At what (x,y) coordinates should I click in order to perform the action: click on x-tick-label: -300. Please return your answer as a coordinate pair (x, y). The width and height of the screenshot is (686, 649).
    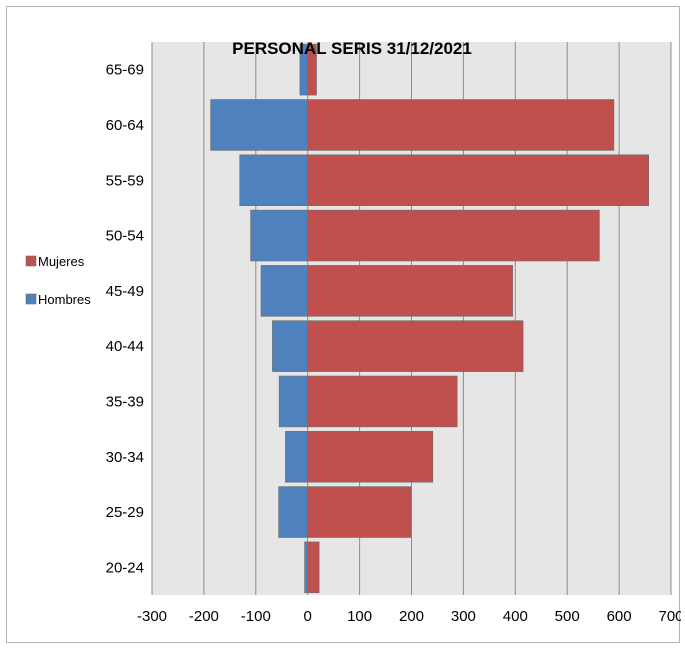
    Looking at the image, I should click on (152, 616).